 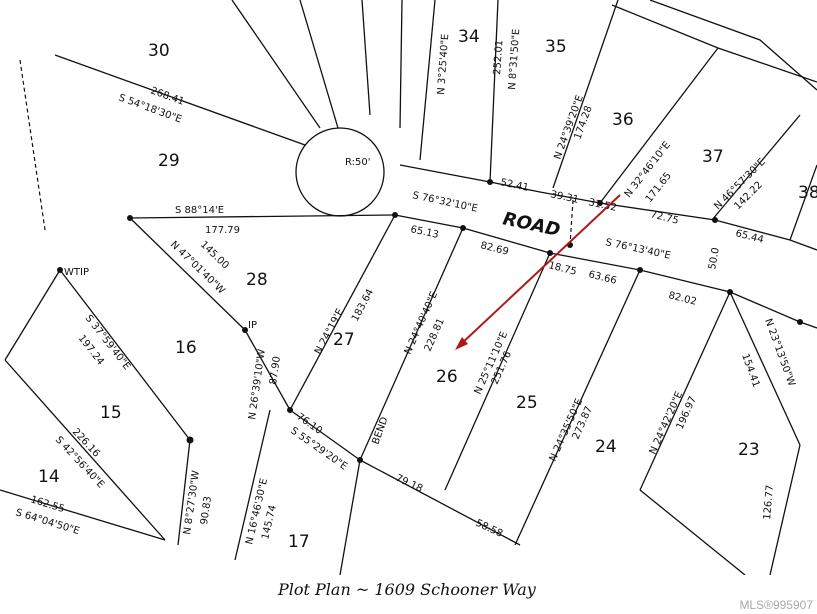 What do you see at coordinates (222, 230) in the screenshot?
I see `distance-label: 177.79` at bounding box center [222, 230].